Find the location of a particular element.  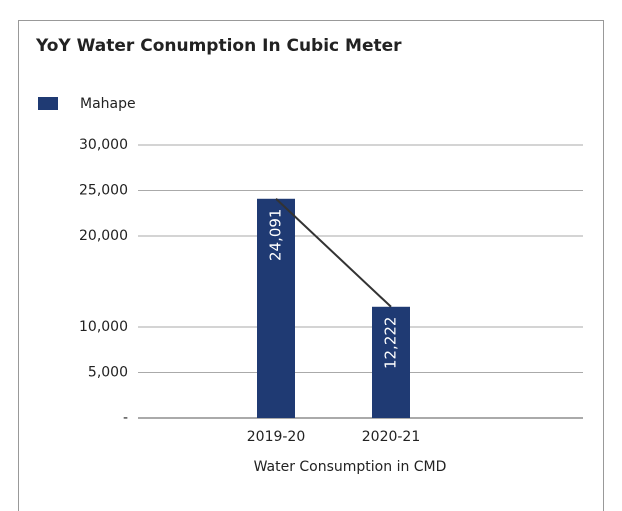

y-tick-label: 20,000 is located at coordinates (103, 236).